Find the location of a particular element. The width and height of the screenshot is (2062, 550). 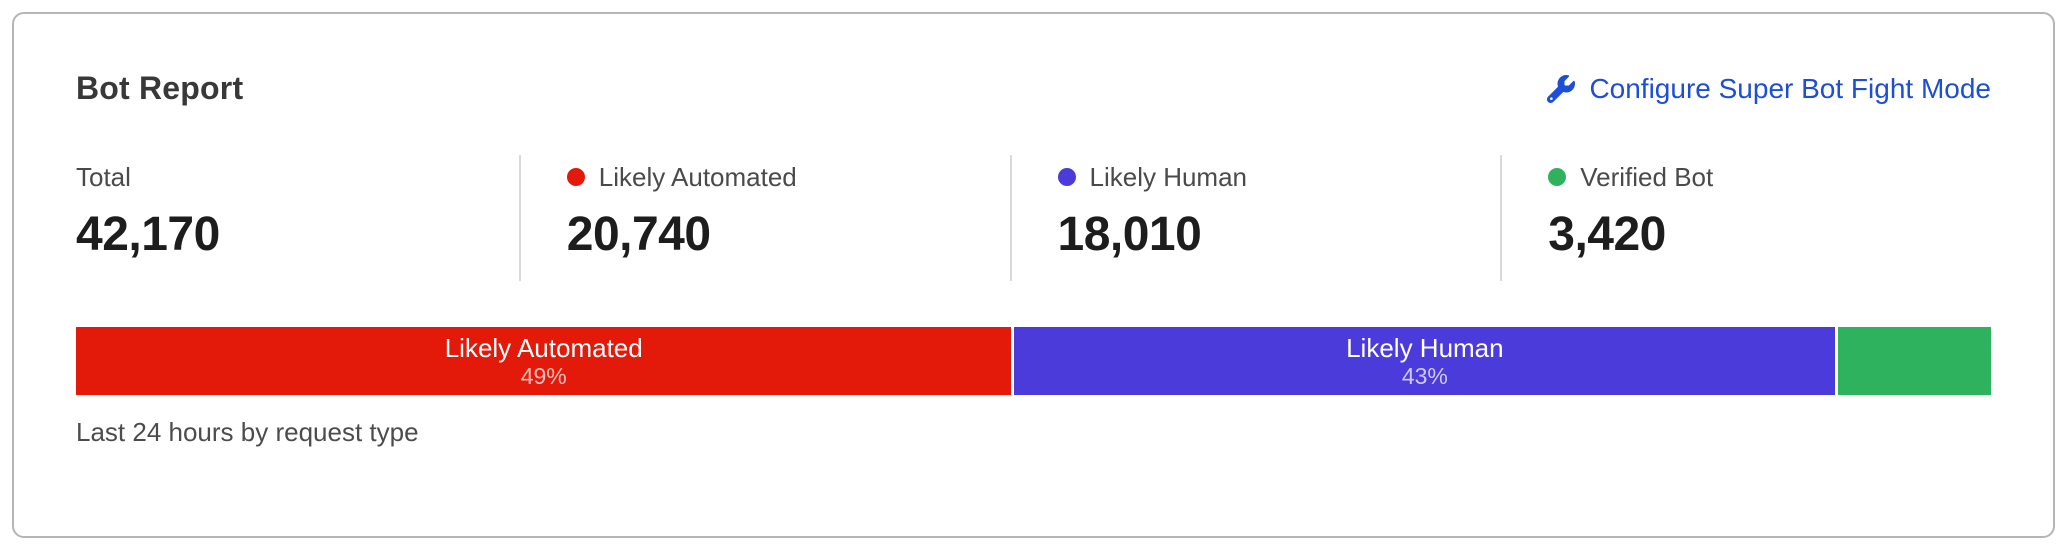

likely-automated-dot-icon is located at coordinates (575, 177).